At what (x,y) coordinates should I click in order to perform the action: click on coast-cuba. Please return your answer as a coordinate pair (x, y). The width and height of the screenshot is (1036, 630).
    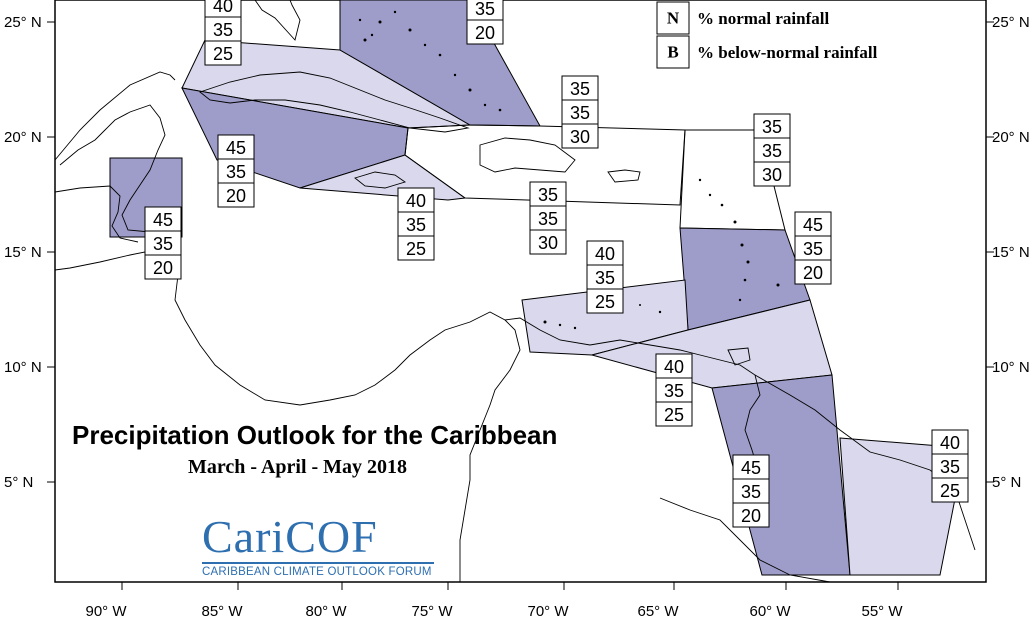
    Looking at the image, I should click on (334, 102).